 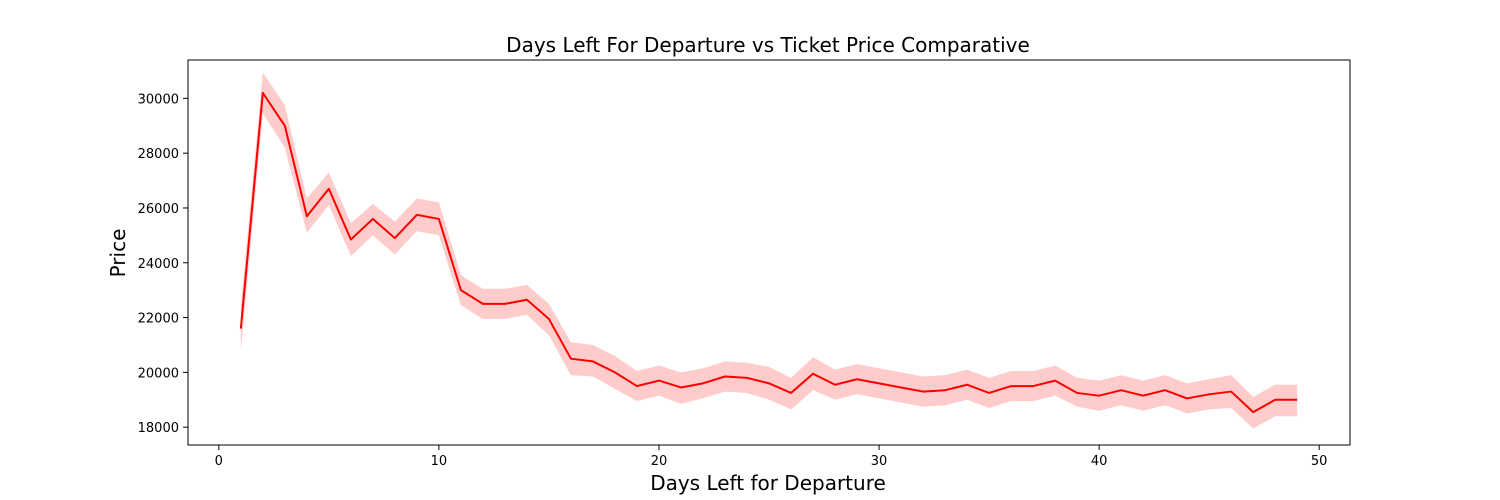 What do you see at coordinates (439, 461) in the screenshot?
I see `x-tick-label: 10` at bounding box center [439, 461].